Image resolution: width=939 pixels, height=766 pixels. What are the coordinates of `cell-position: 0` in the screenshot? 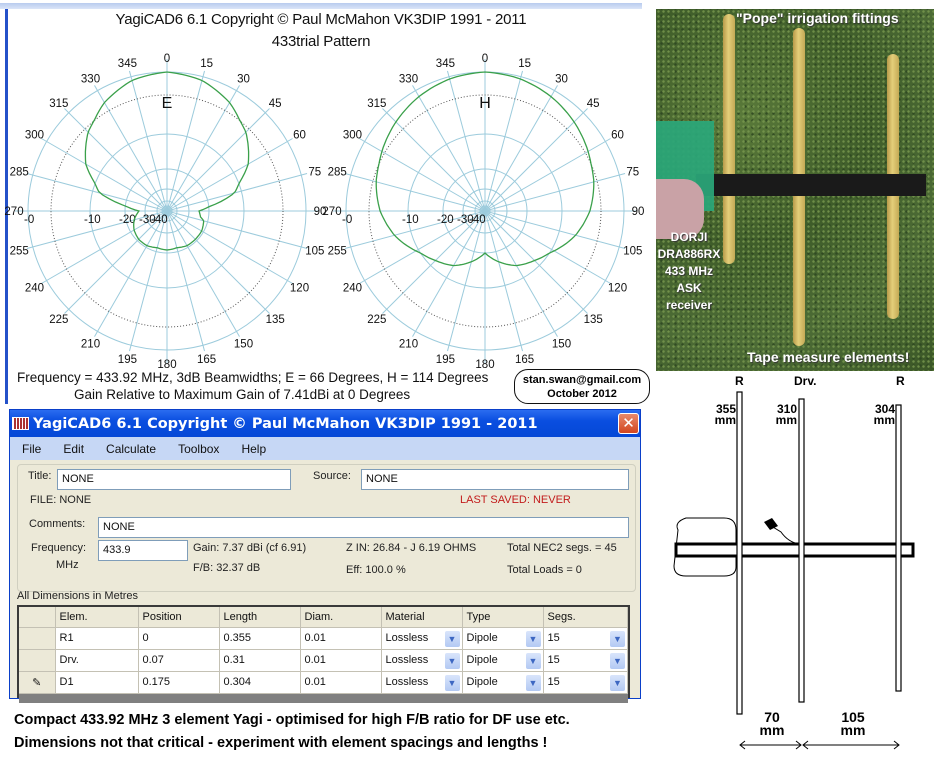 It's located at (179, 638).